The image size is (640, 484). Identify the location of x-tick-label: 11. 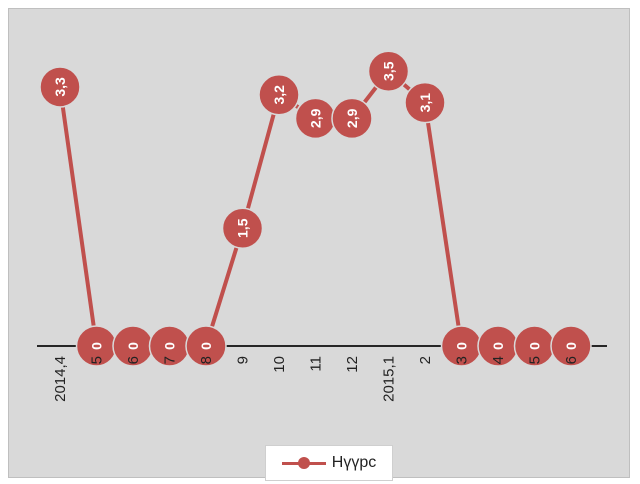
(316, 364).